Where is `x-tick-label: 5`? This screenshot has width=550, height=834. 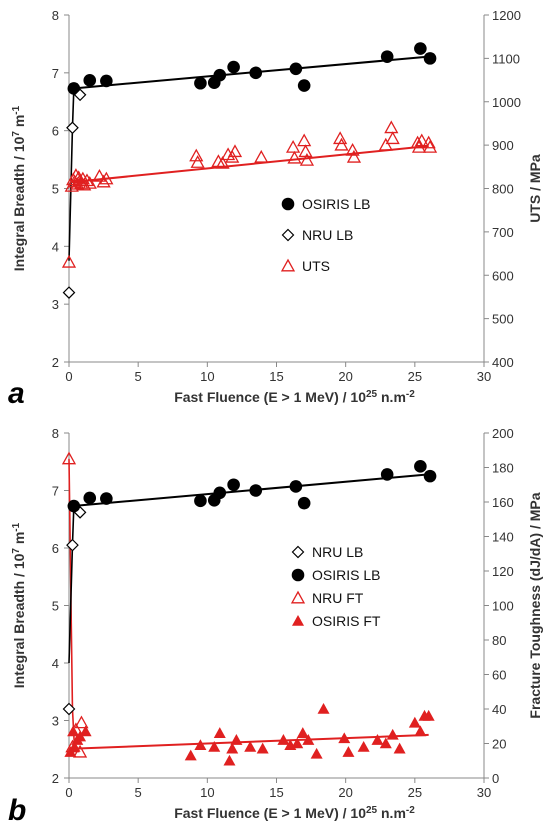
x-tick-label: 5 is located at coordinates (138, 792).